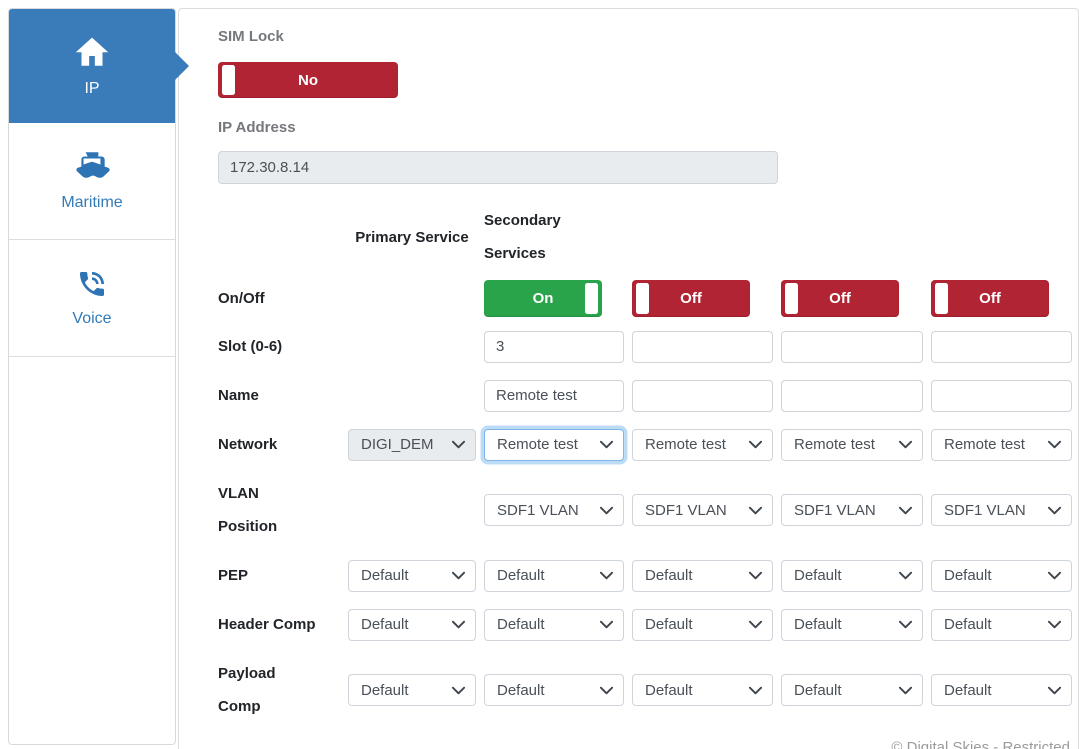 The height and width of the screenshot is (749, 1079). What do you see at coordinates (93, 165) in the screenshot?
I see `ship-icon` at bounding box center [93, 165].